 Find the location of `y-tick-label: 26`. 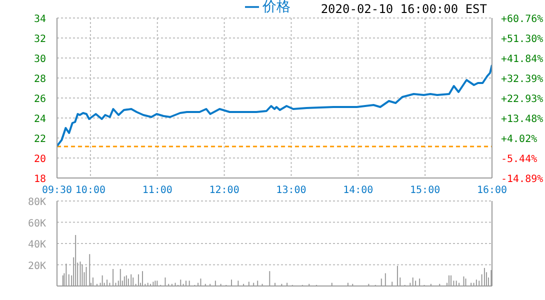

y-tick-label: 26 is located at coordinates (40, 99).